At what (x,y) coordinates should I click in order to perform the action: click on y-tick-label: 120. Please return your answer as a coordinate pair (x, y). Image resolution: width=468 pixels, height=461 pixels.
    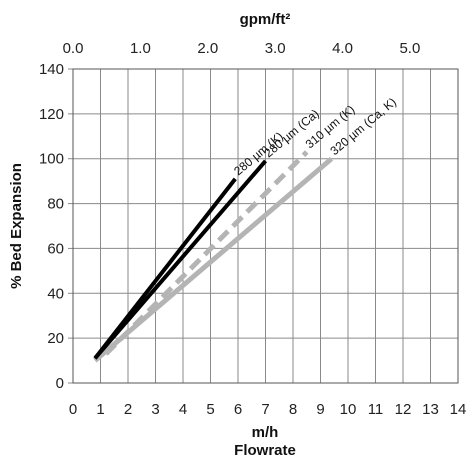
    Looking at the image, I should click on (51, 114).